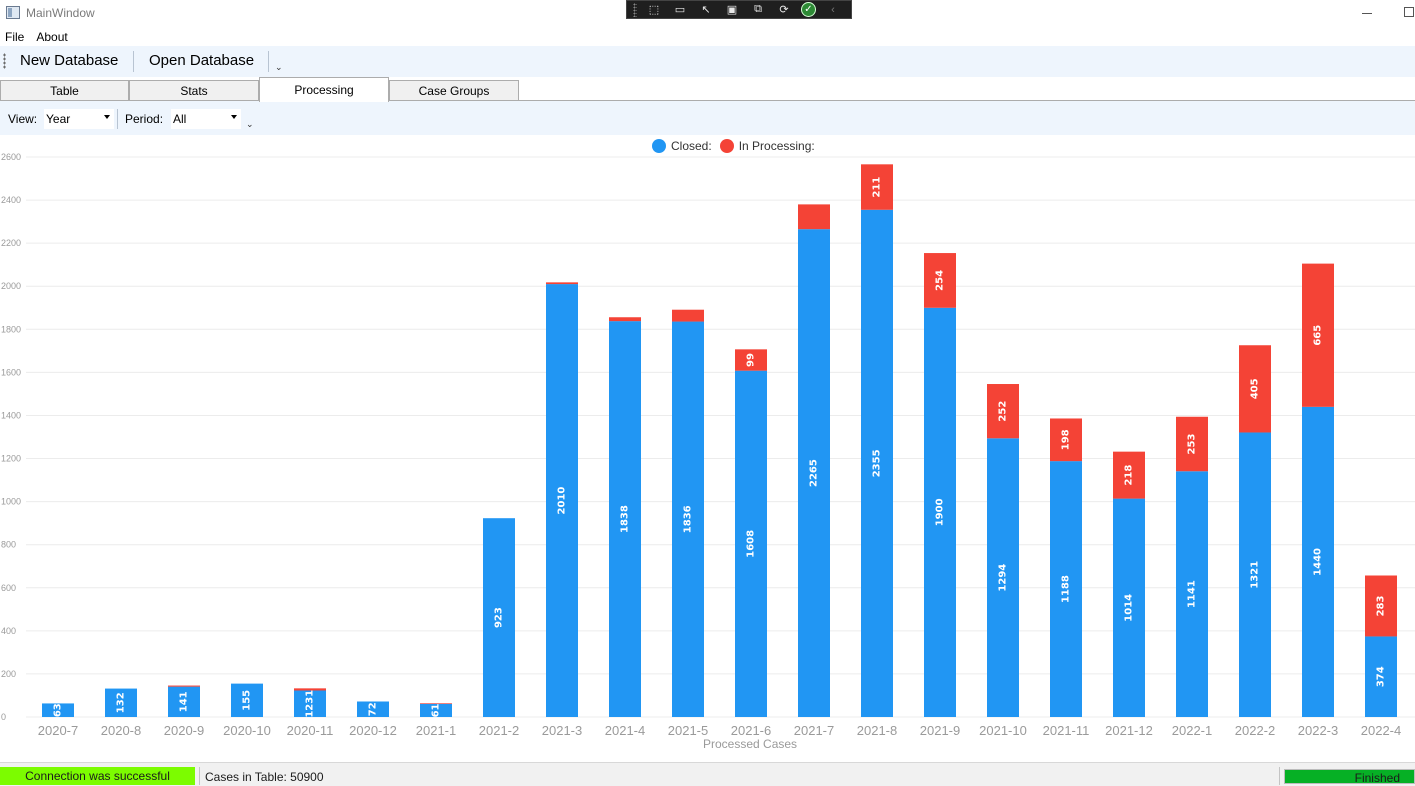 The height and width of the screenshot is (786, 1415). What do you see at coordinates (625, 730) in the screenshot?
I see `x-tick-label: 2021-4` at bounding box center [625, 730].